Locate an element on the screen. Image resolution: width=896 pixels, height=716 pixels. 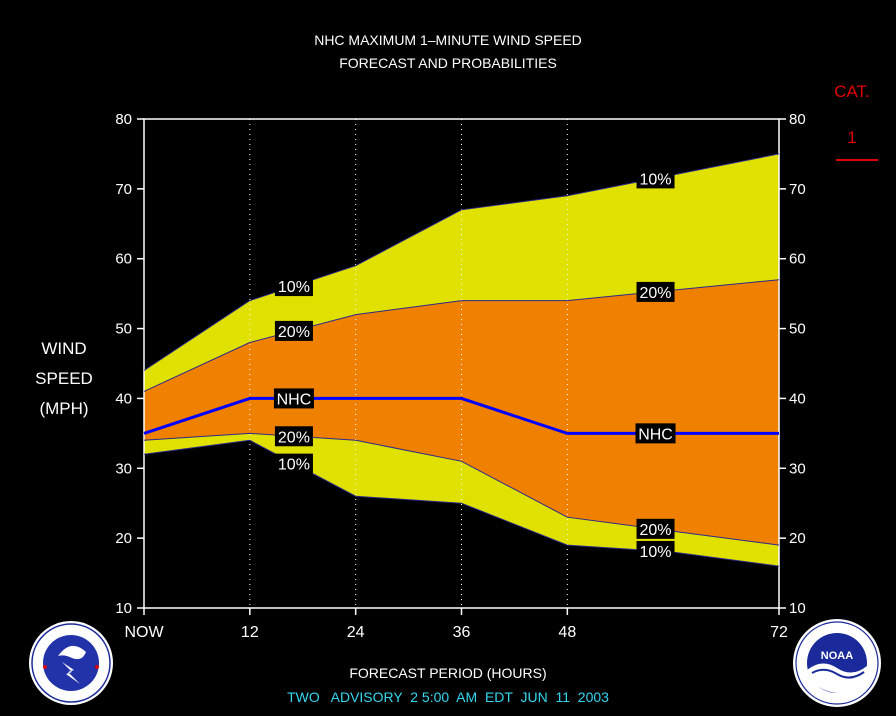
y-tick-label-left: 50 is located at coordinates (123, 329).